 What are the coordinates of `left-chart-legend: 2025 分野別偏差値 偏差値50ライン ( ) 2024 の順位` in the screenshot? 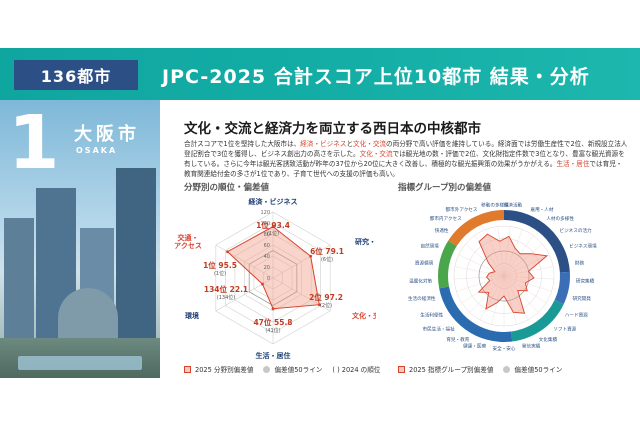 It's located at (282, 369).